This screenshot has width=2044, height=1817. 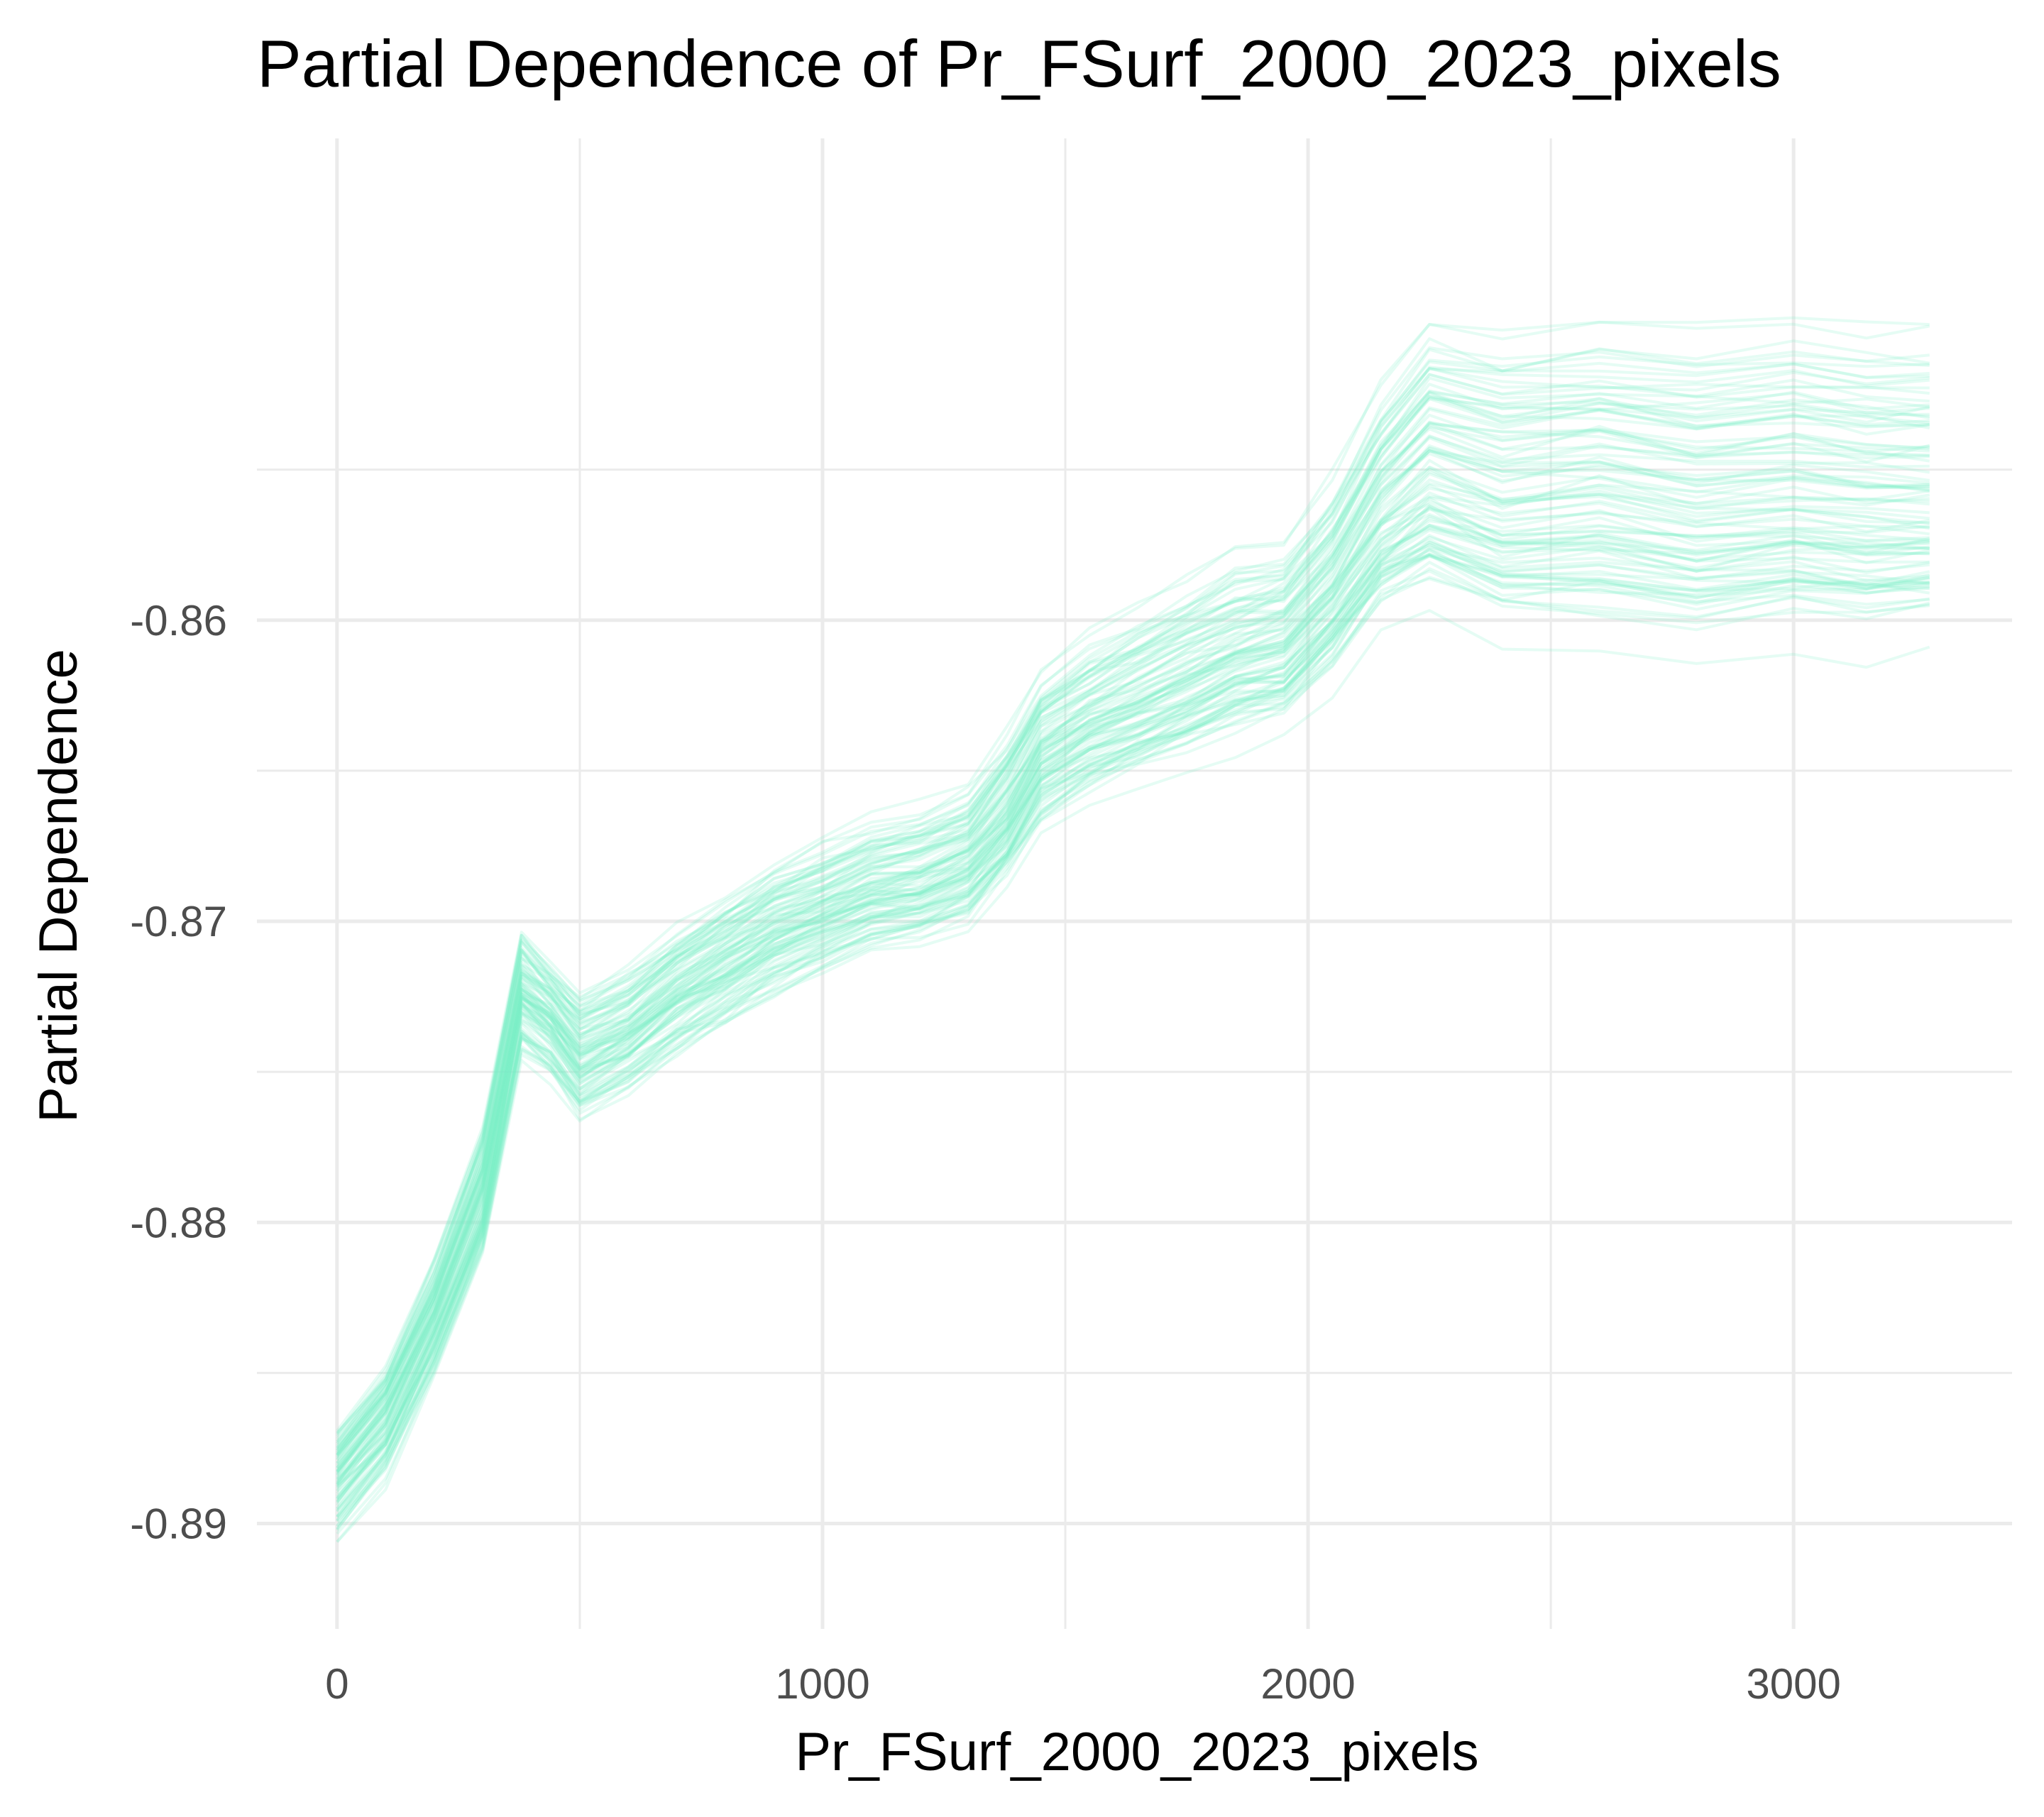 I want to click on y-tick-label-3: -0.86, so click(x=178, y=620).